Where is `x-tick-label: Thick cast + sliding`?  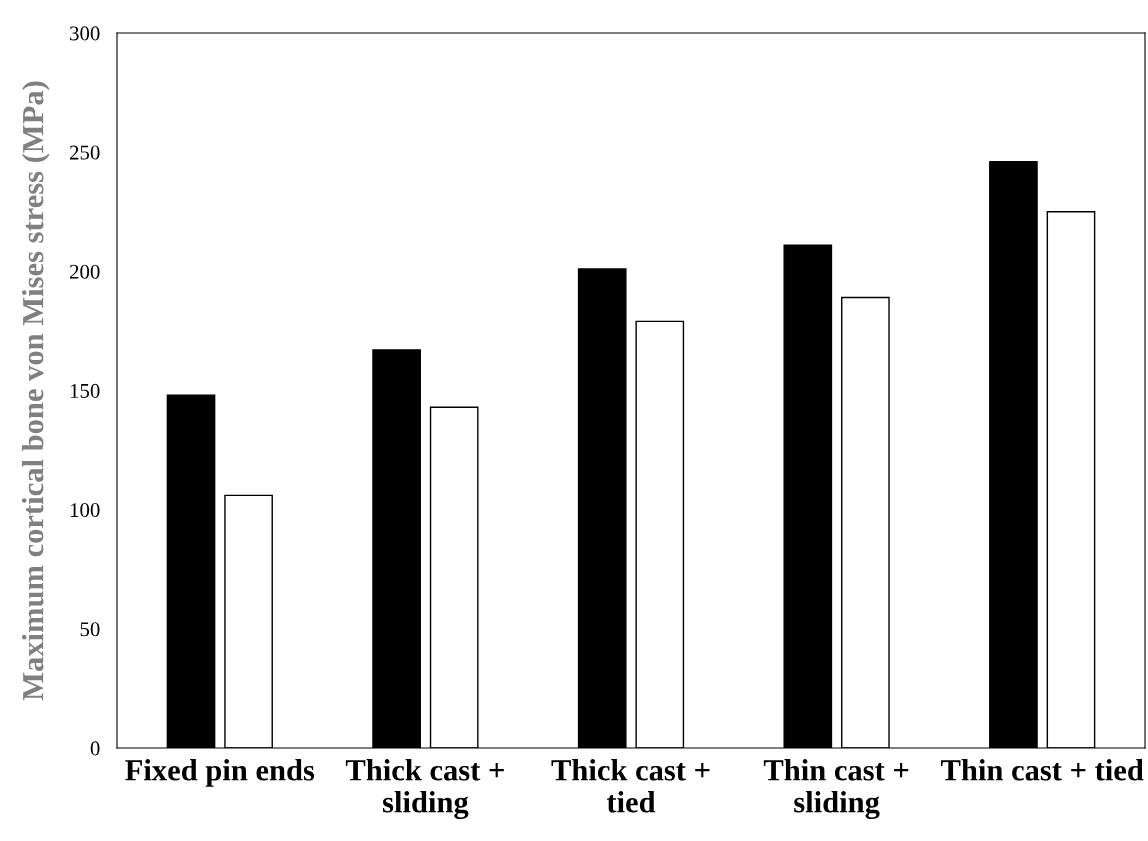
x-tick-label: Thick cast + sliding is located at coordinates (424, 789).